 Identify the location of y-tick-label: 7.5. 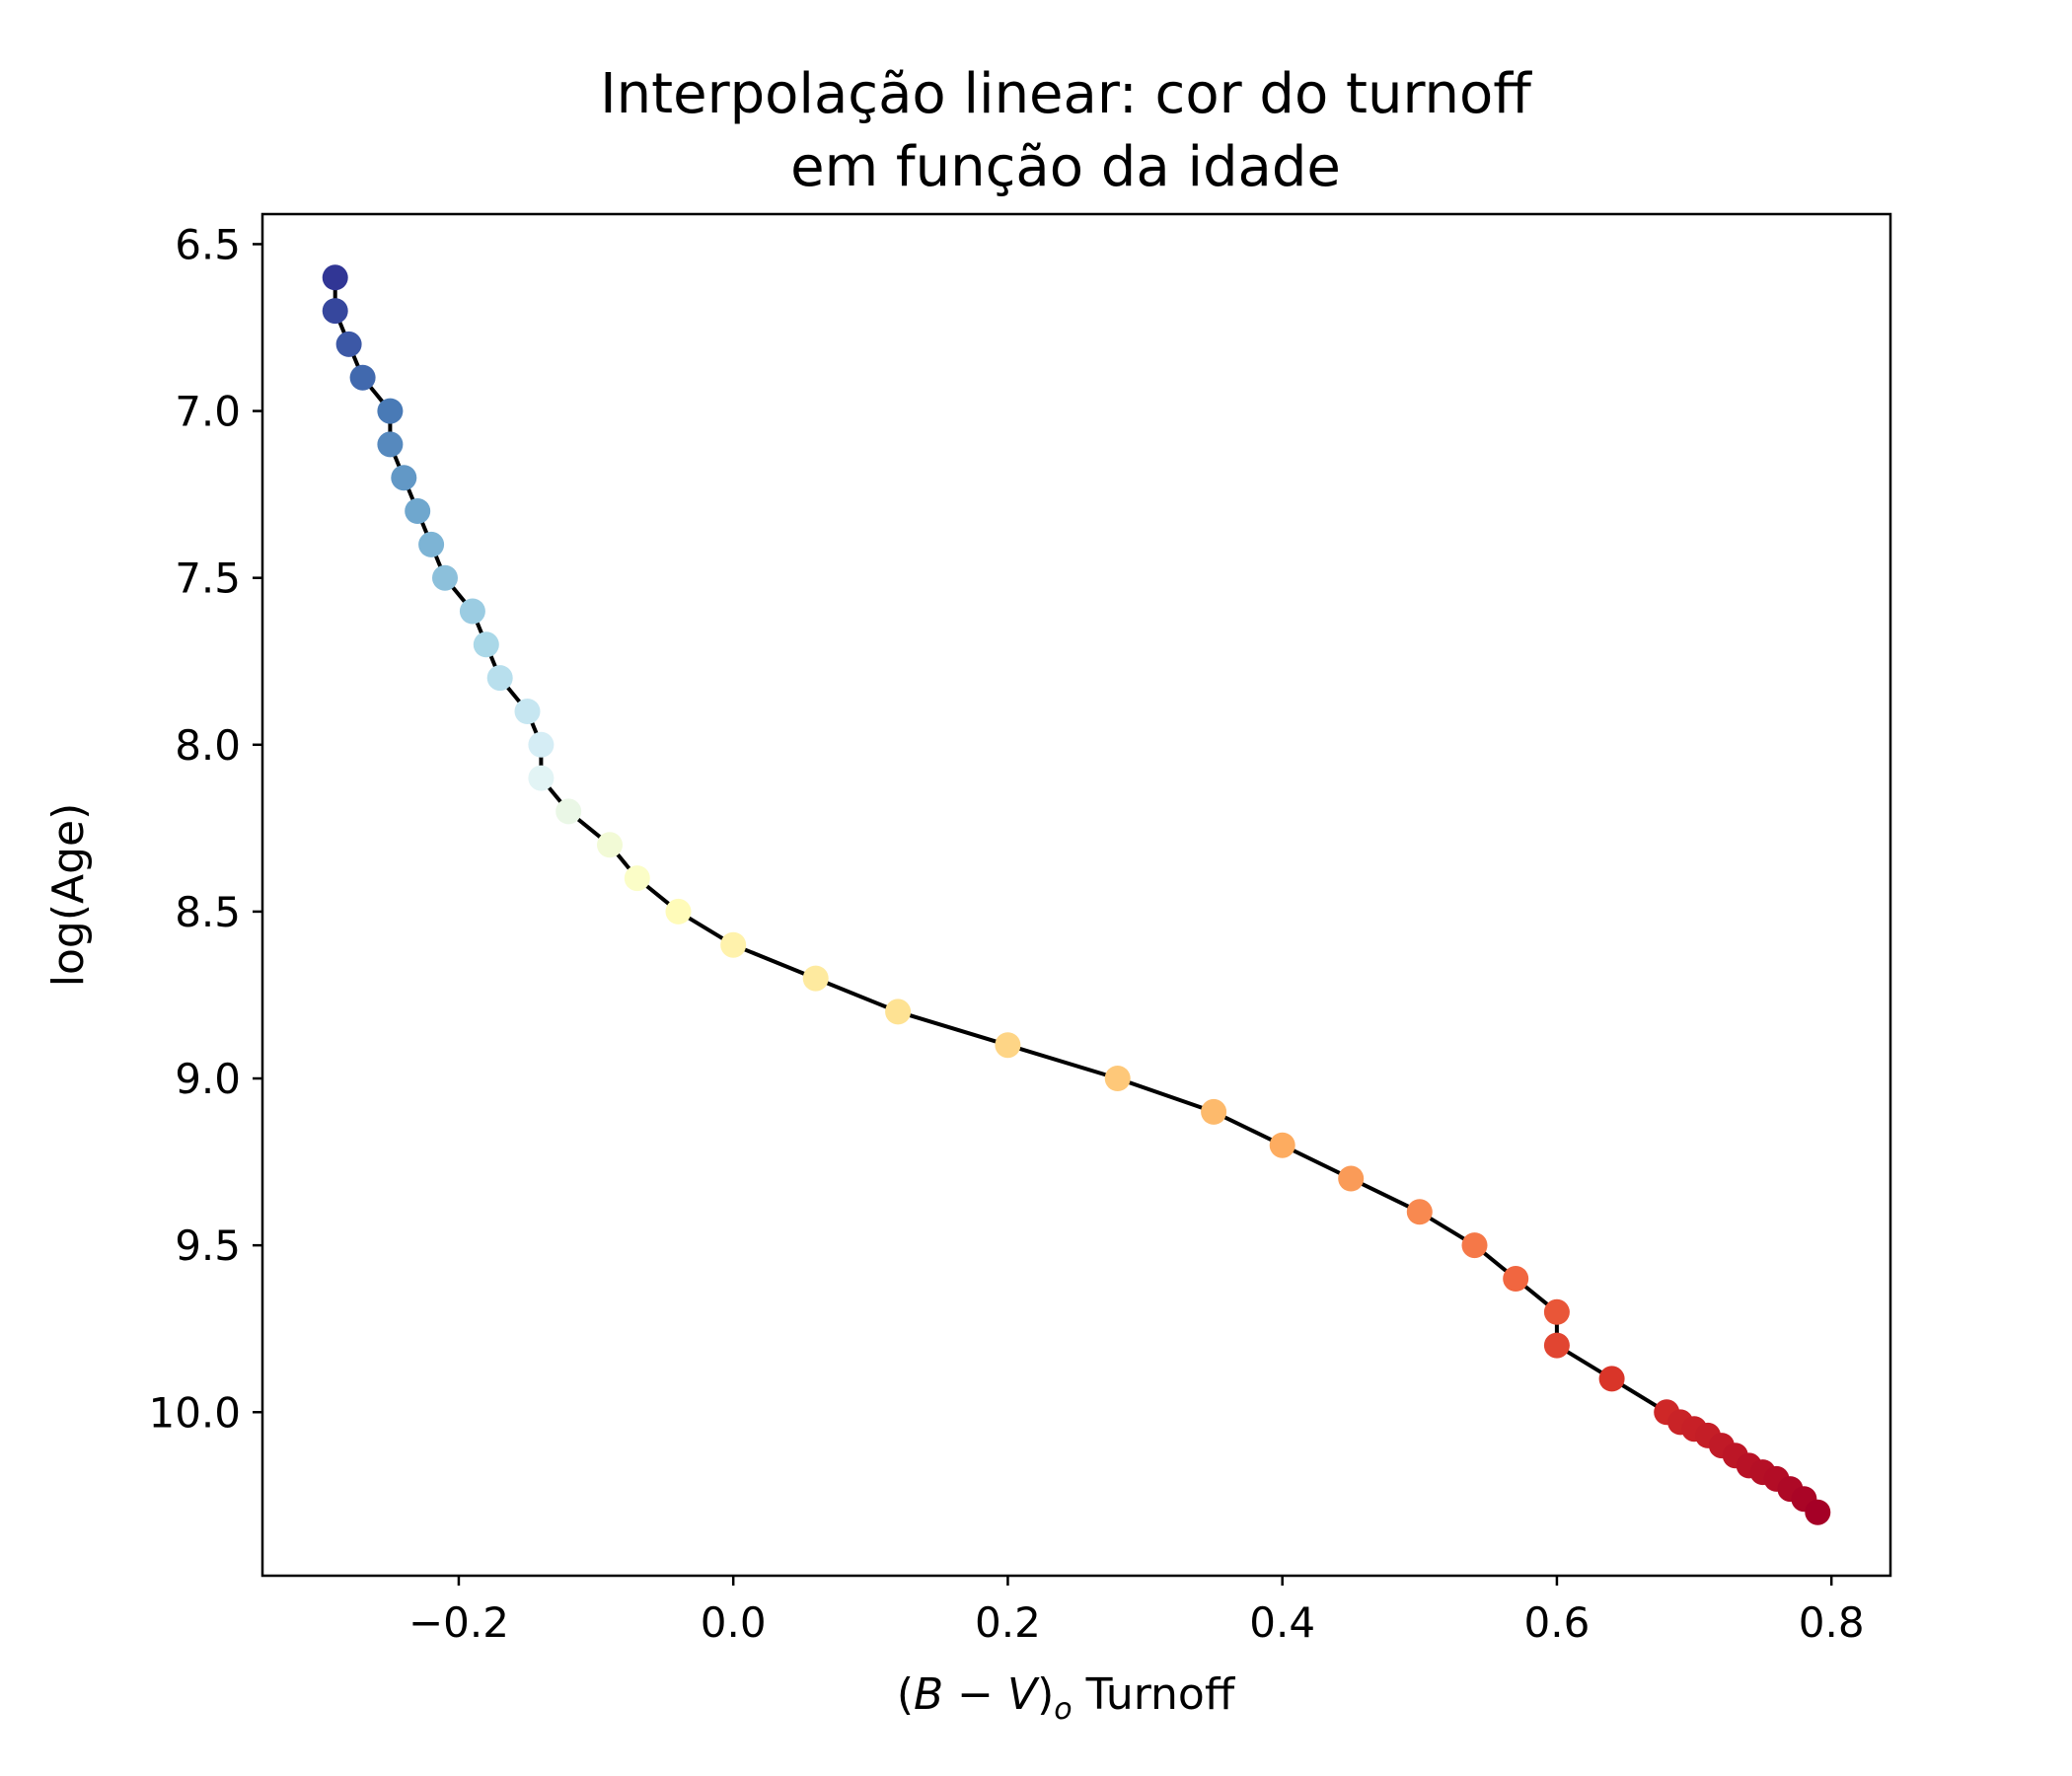
(208, 579).